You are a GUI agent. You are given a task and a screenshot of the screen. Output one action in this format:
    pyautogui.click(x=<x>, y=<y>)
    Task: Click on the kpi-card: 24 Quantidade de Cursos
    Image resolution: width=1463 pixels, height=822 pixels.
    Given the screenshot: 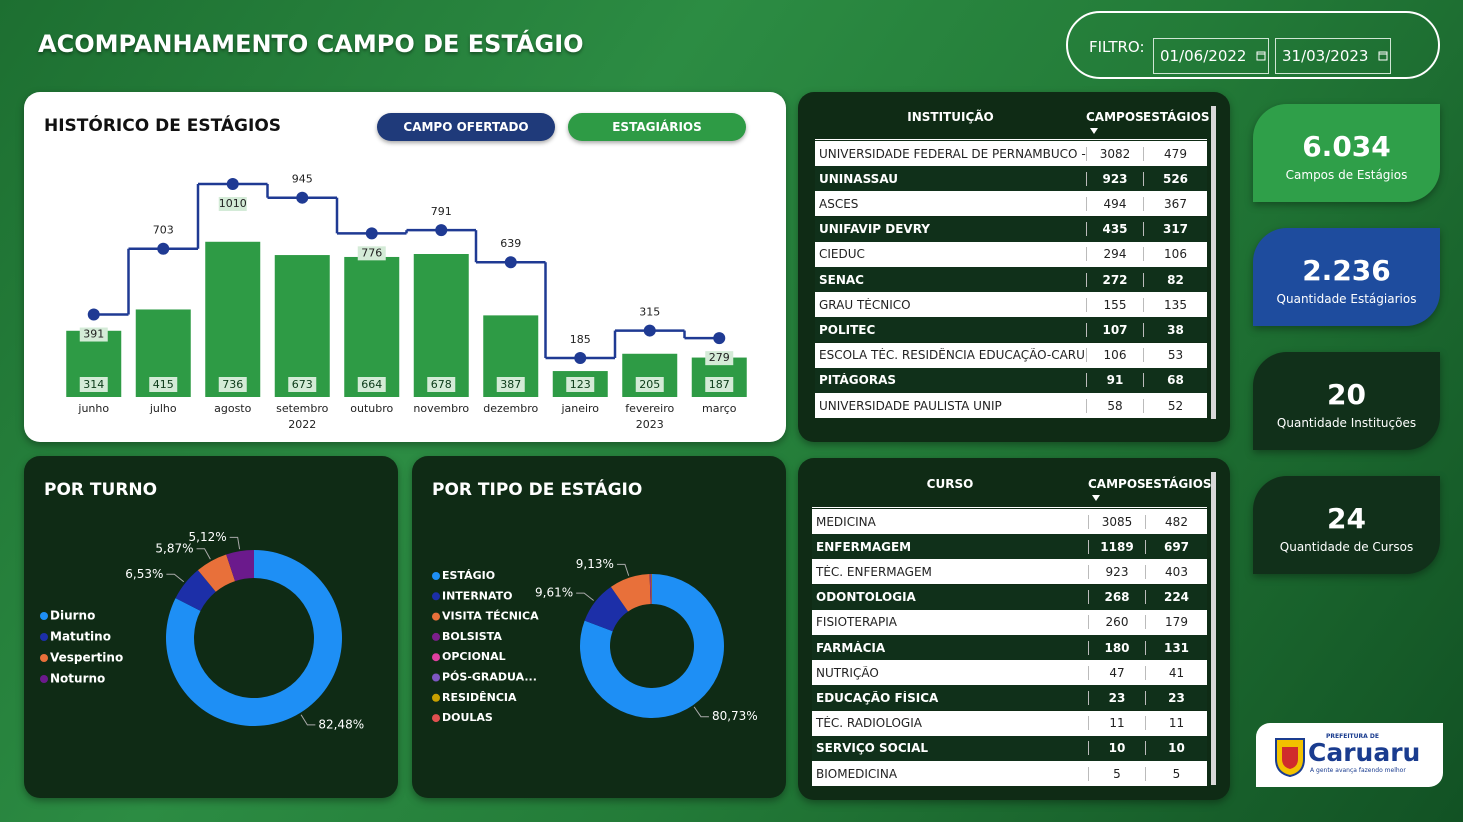 What is the action you would take?
    pyautogui.click(x=1346, y=525)
    